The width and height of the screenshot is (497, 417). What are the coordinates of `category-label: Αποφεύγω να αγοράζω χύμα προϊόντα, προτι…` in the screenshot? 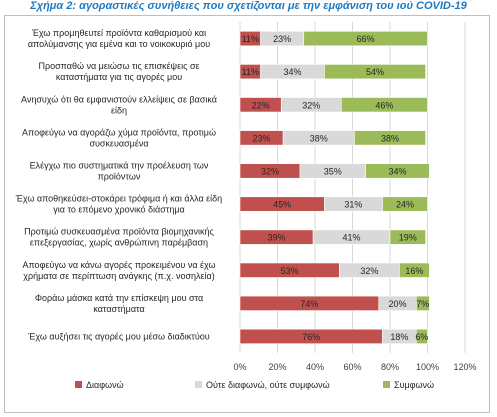 It's located at (119, 137).